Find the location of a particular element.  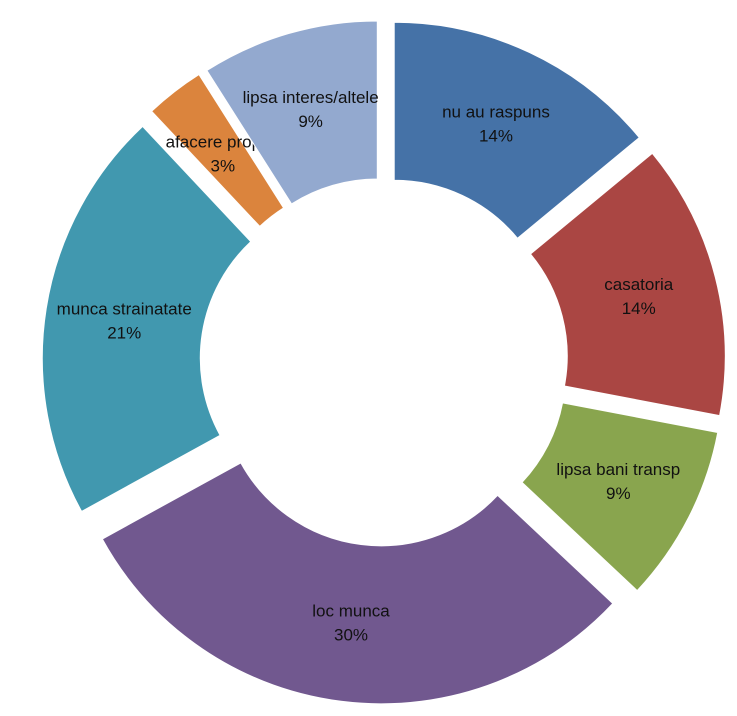

segment-value-label: 21% is located at coordinates (124, 332).